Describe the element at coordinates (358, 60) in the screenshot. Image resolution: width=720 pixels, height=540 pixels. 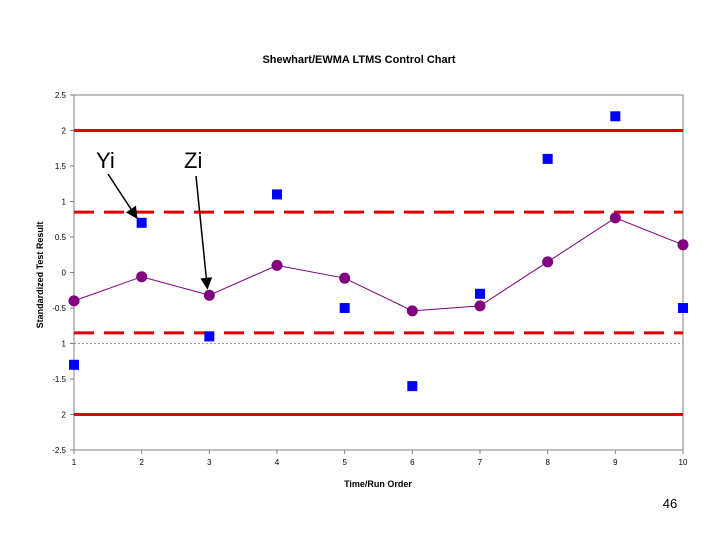
I see `chart-title: Shewhart/EWMA LTMS Control Chart` at that location.